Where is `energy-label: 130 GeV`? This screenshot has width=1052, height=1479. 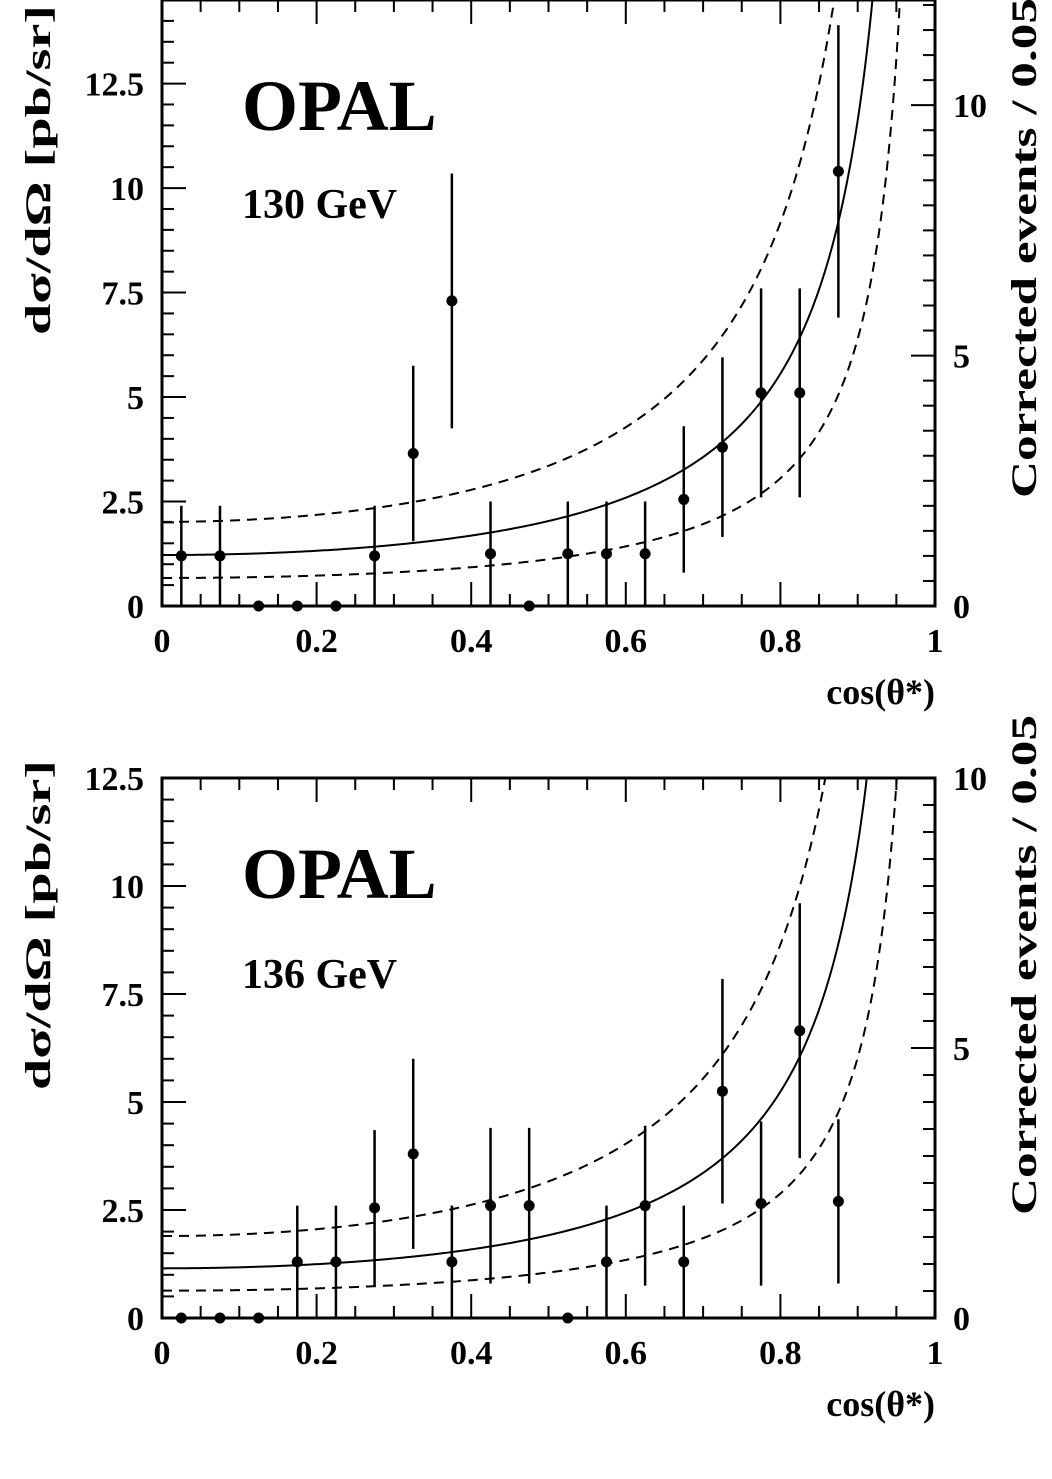
energy-label: 130 GeV is located at coordinates (319, 205).